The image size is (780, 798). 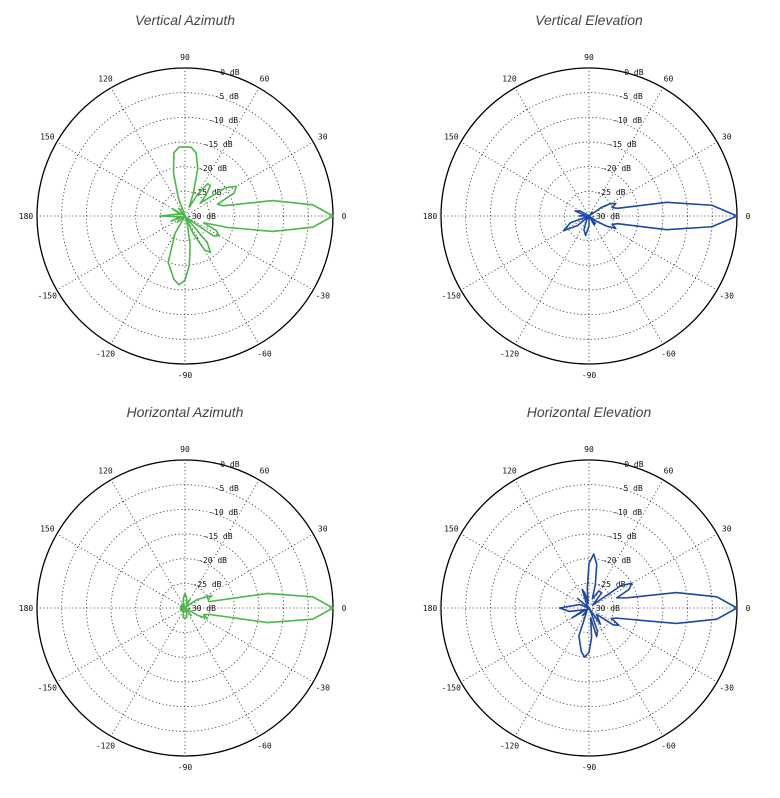 I want to click on angle-tick-label: 180, so click(x=430, y=608).